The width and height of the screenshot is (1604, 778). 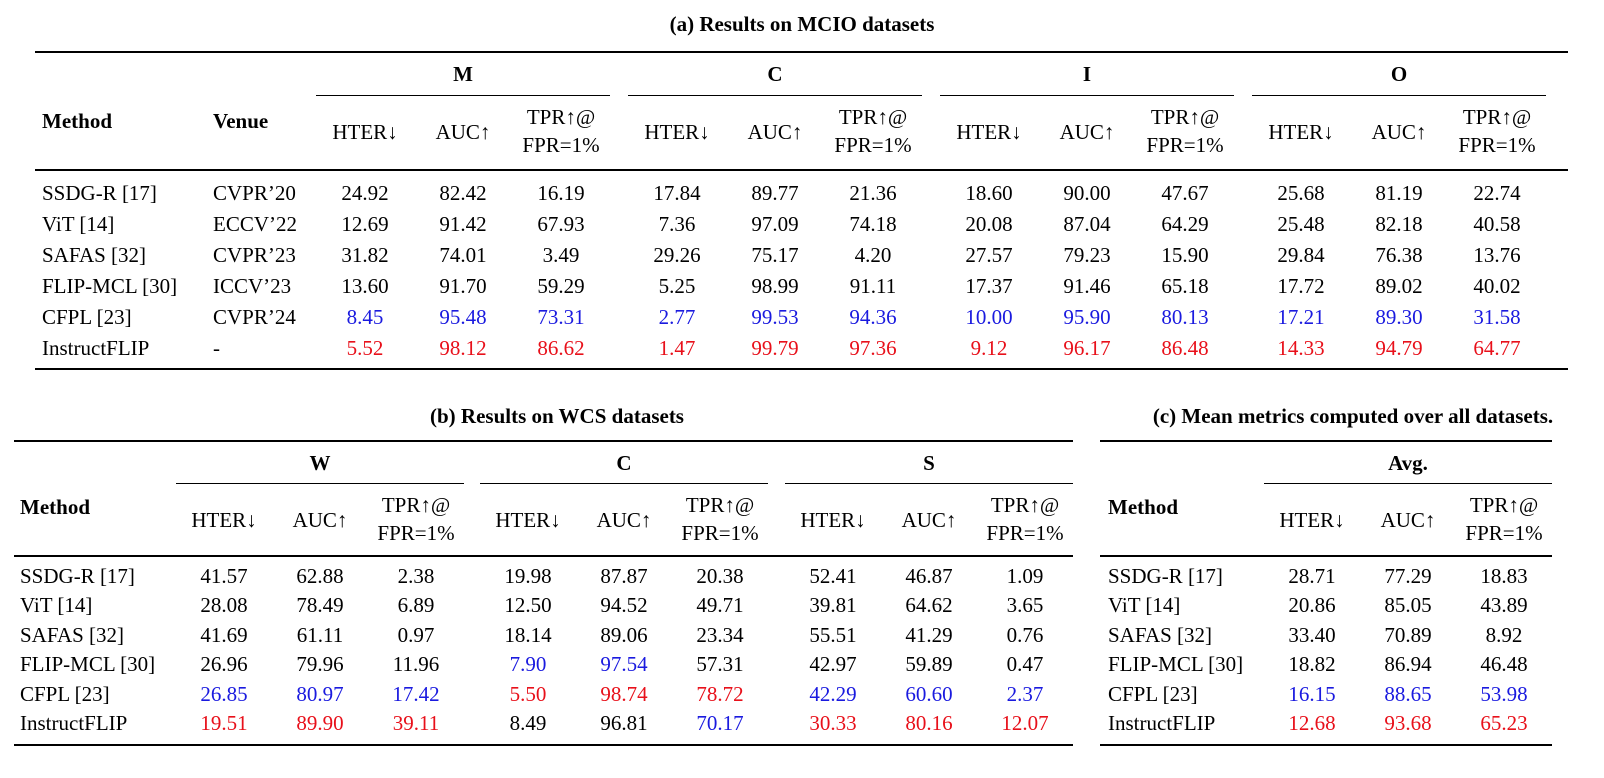 I want to click on table_b-row-method: CFPL [23], so click(x=65, y=693).